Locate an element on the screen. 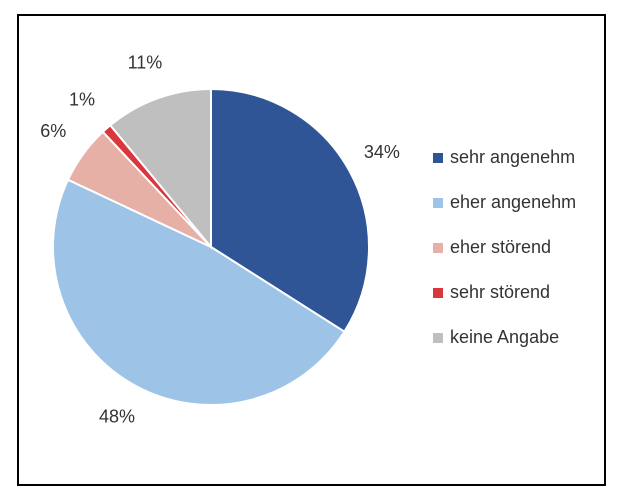  legend-label: sehr störend is located at coordinates (500, 292).